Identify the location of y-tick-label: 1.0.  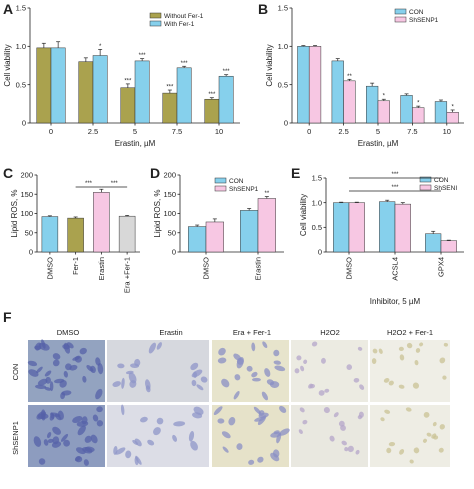
(283, 46).